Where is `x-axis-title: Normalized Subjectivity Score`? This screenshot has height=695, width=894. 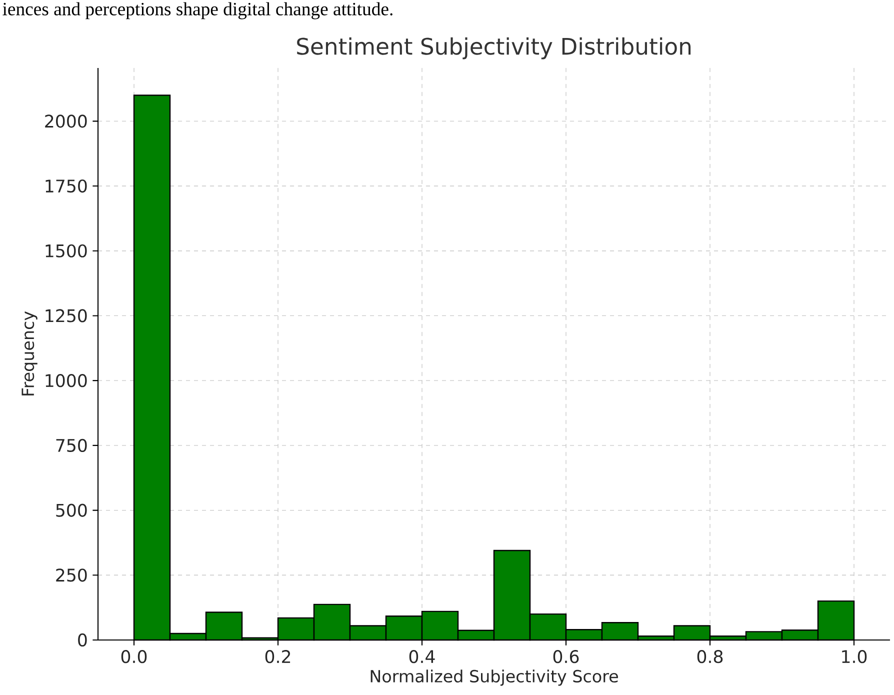
x-axis-title: Normalized Subjectivity Score is located at coordinates (494, 678).